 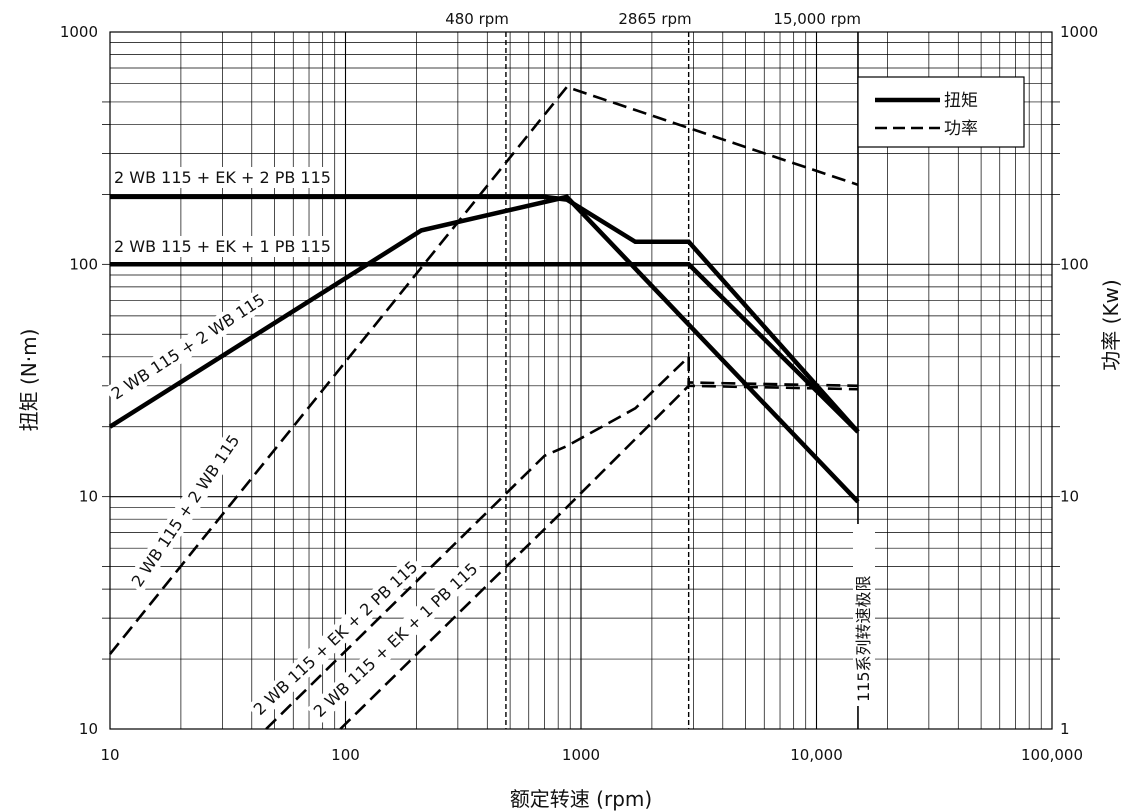 What do you see at coordinates (1074, 264) in the screenshot?
I see `y-right-tick-label: 100` at bounding box center [1074, 264].